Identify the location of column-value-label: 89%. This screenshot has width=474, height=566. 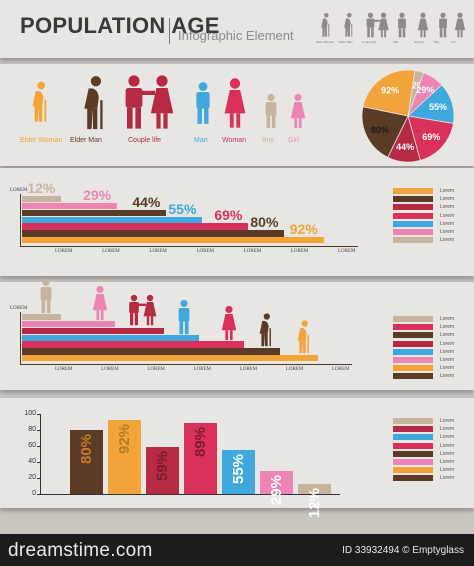
(200, 441).